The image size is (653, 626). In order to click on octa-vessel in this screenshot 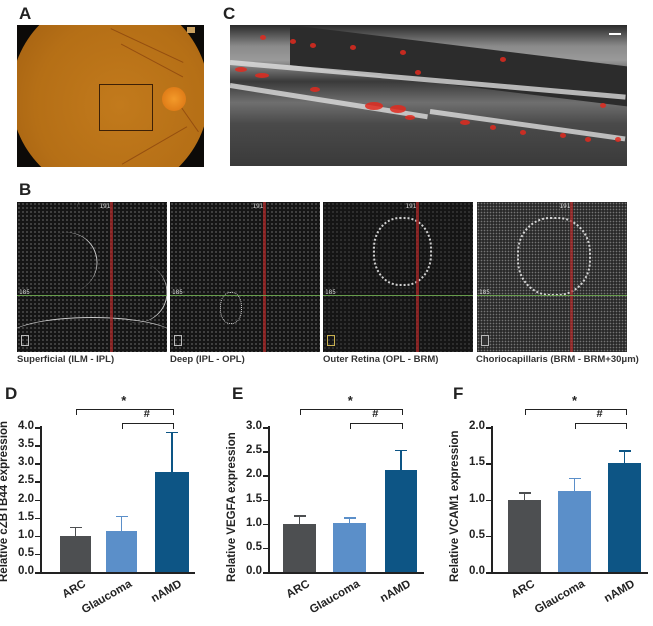, I will do `click(92, 334)`.